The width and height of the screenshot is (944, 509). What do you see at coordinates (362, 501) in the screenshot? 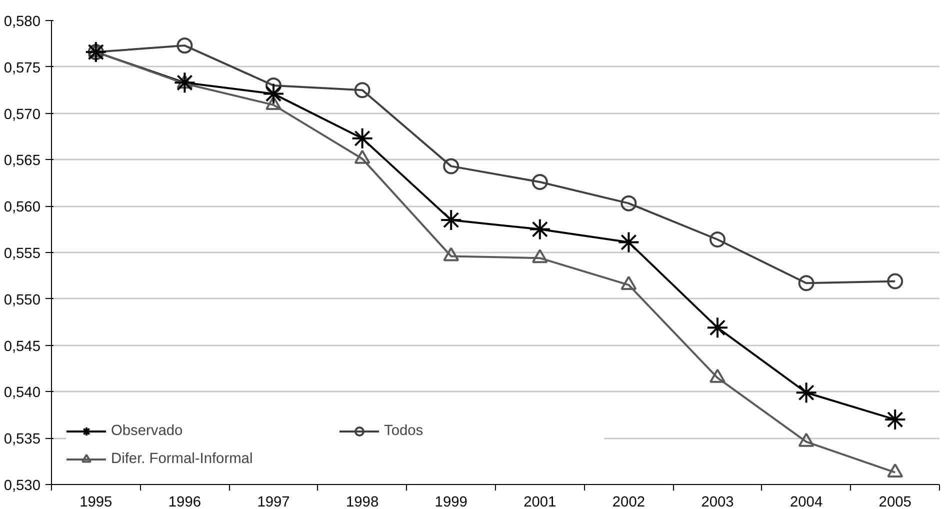
I see `x-tick-label: 1998` at bounding box center [362, 501].